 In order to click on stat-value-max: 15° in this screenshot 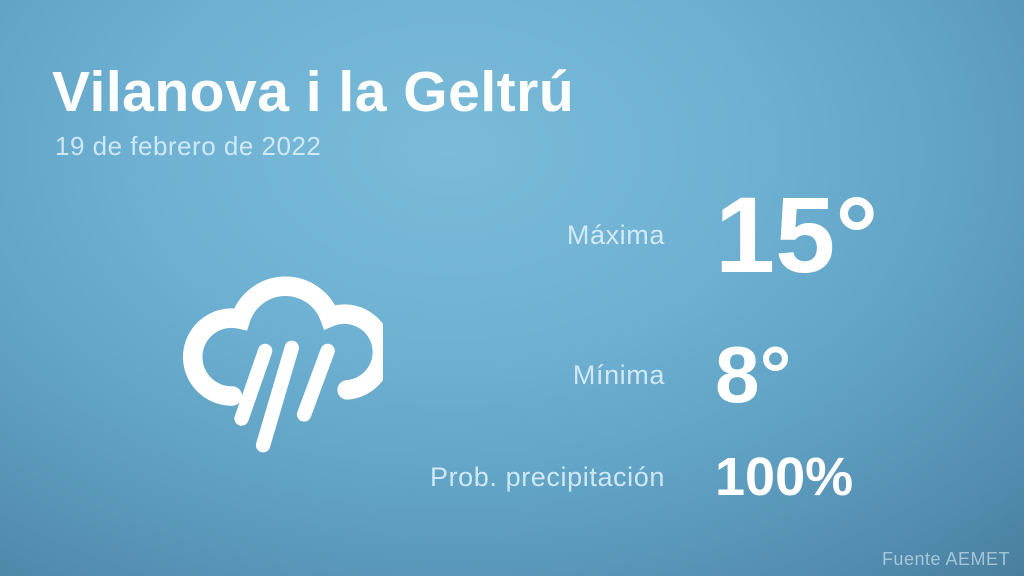, I will do `click(797, 234)`.